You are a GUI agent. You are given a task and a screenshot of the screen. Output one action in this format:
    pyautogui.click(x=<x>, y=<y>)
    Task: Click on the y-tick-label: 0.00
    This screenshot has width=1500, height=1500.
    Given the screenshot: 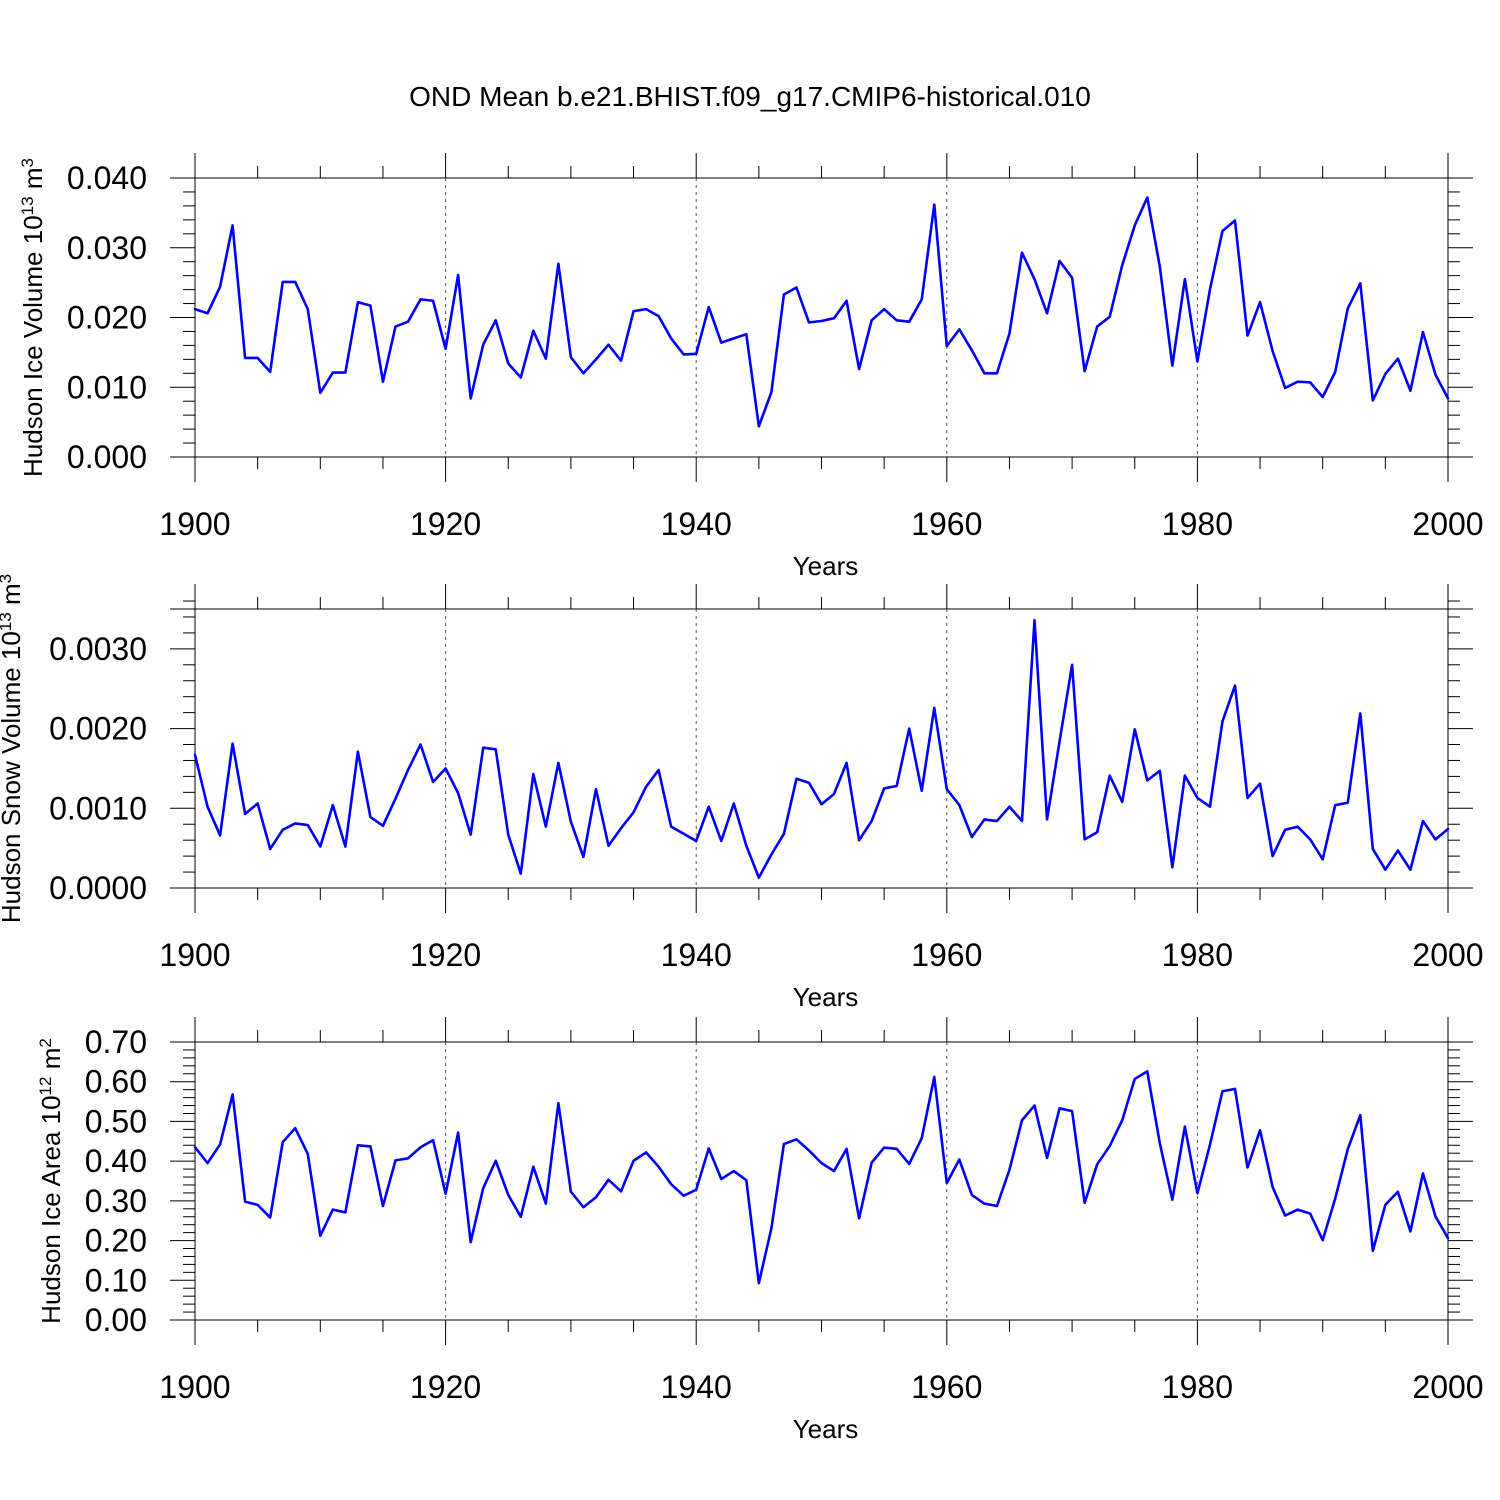 What is the action you would take?
    pyautogui.click(x=116, y=1320)
    